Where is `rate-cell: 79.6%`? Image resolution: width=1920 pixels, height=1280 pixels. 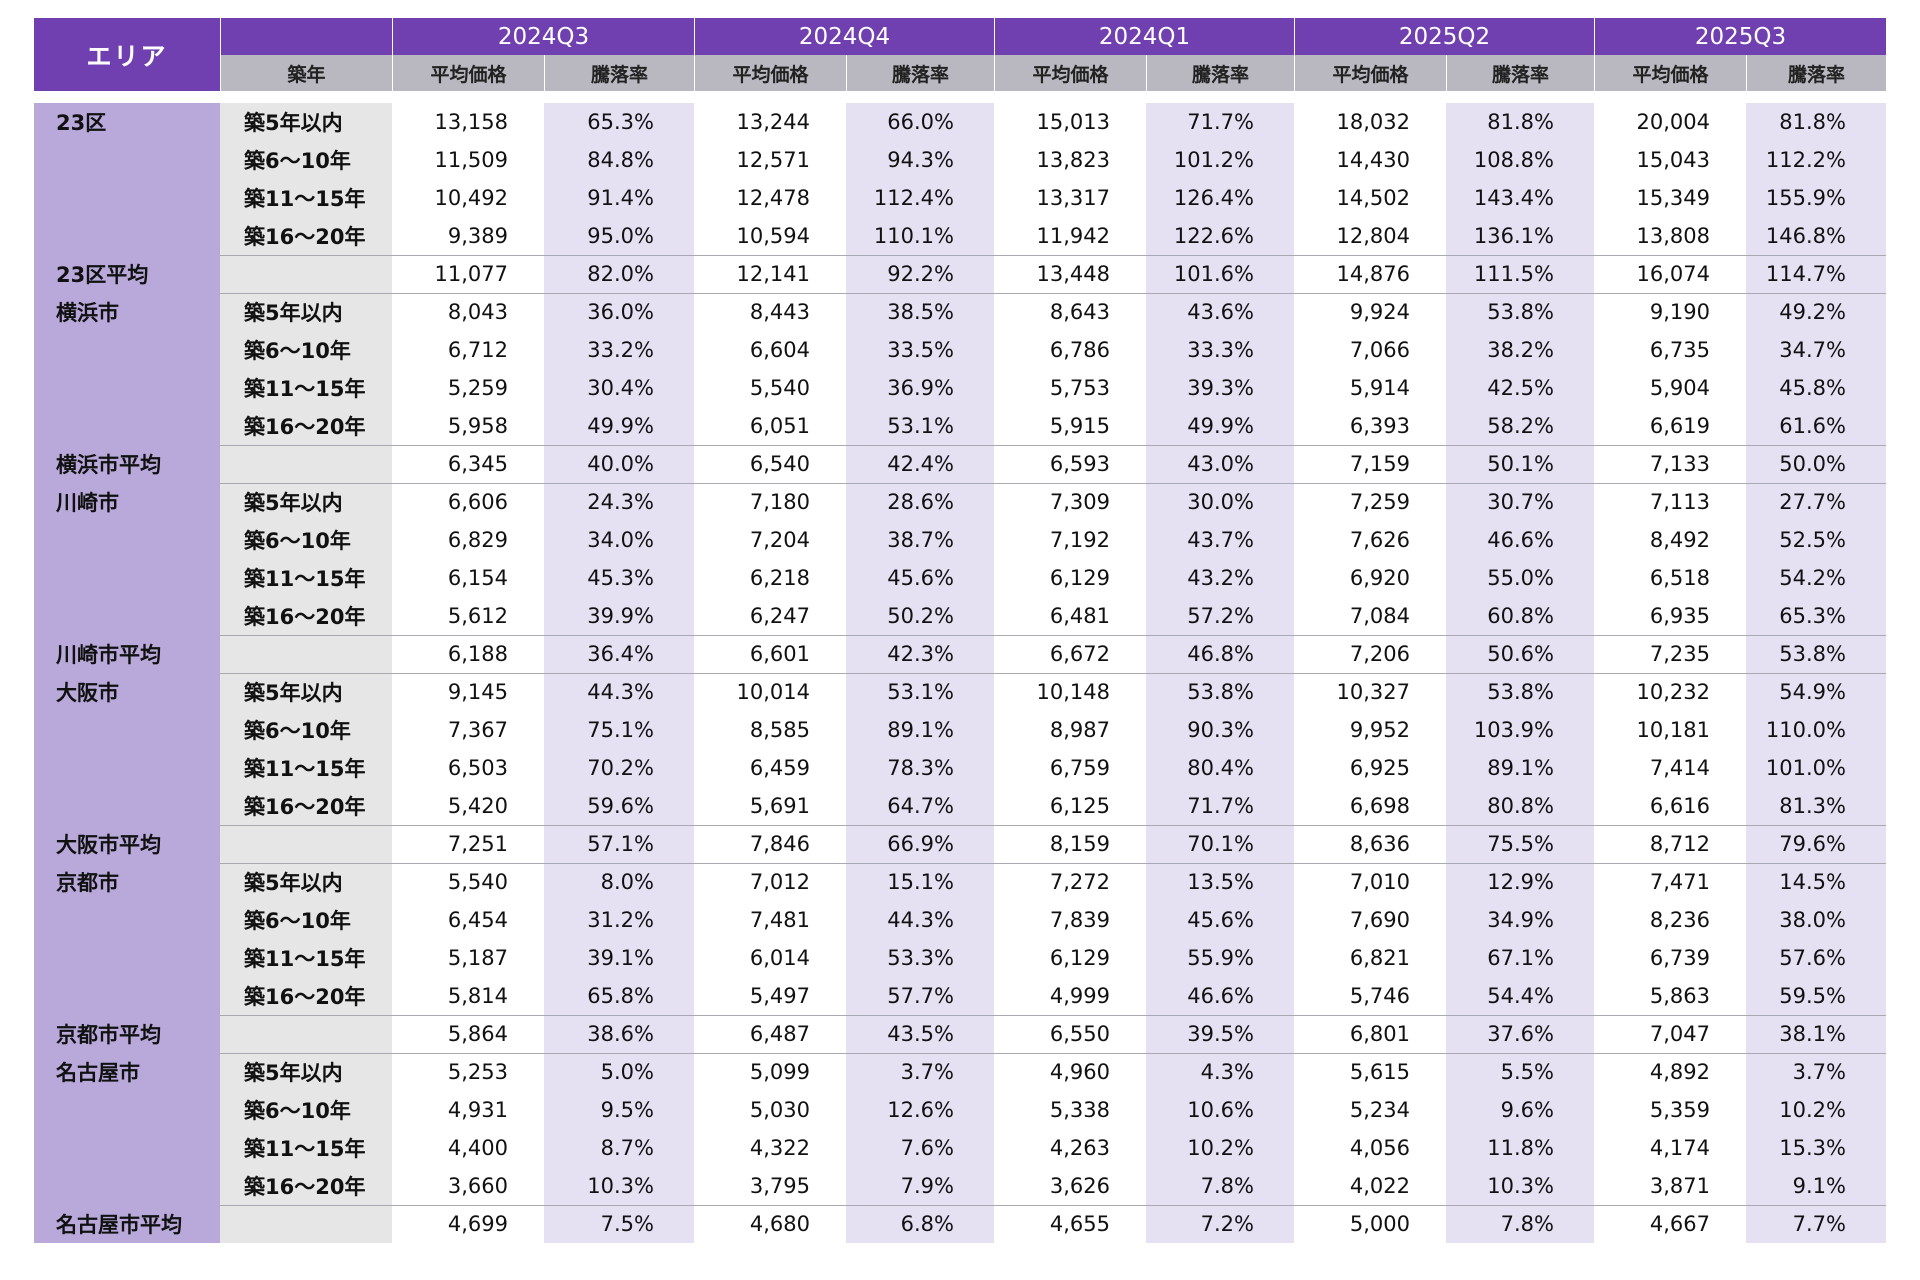 rate-cell: 79.6% is located at coordinates (1812, 844).